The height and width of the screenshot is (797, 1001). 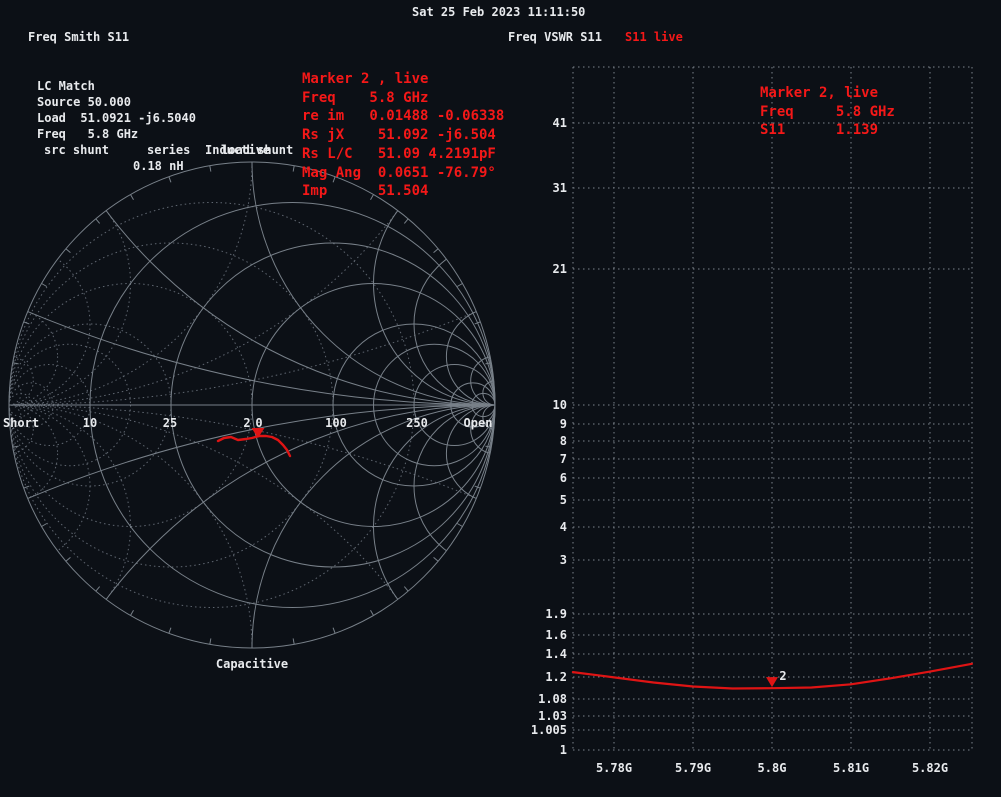 What do you see at coordinates (563, 424) in the screenshot?
I see `vswr-ytick-9: 9` at bounding box center [563, 424].